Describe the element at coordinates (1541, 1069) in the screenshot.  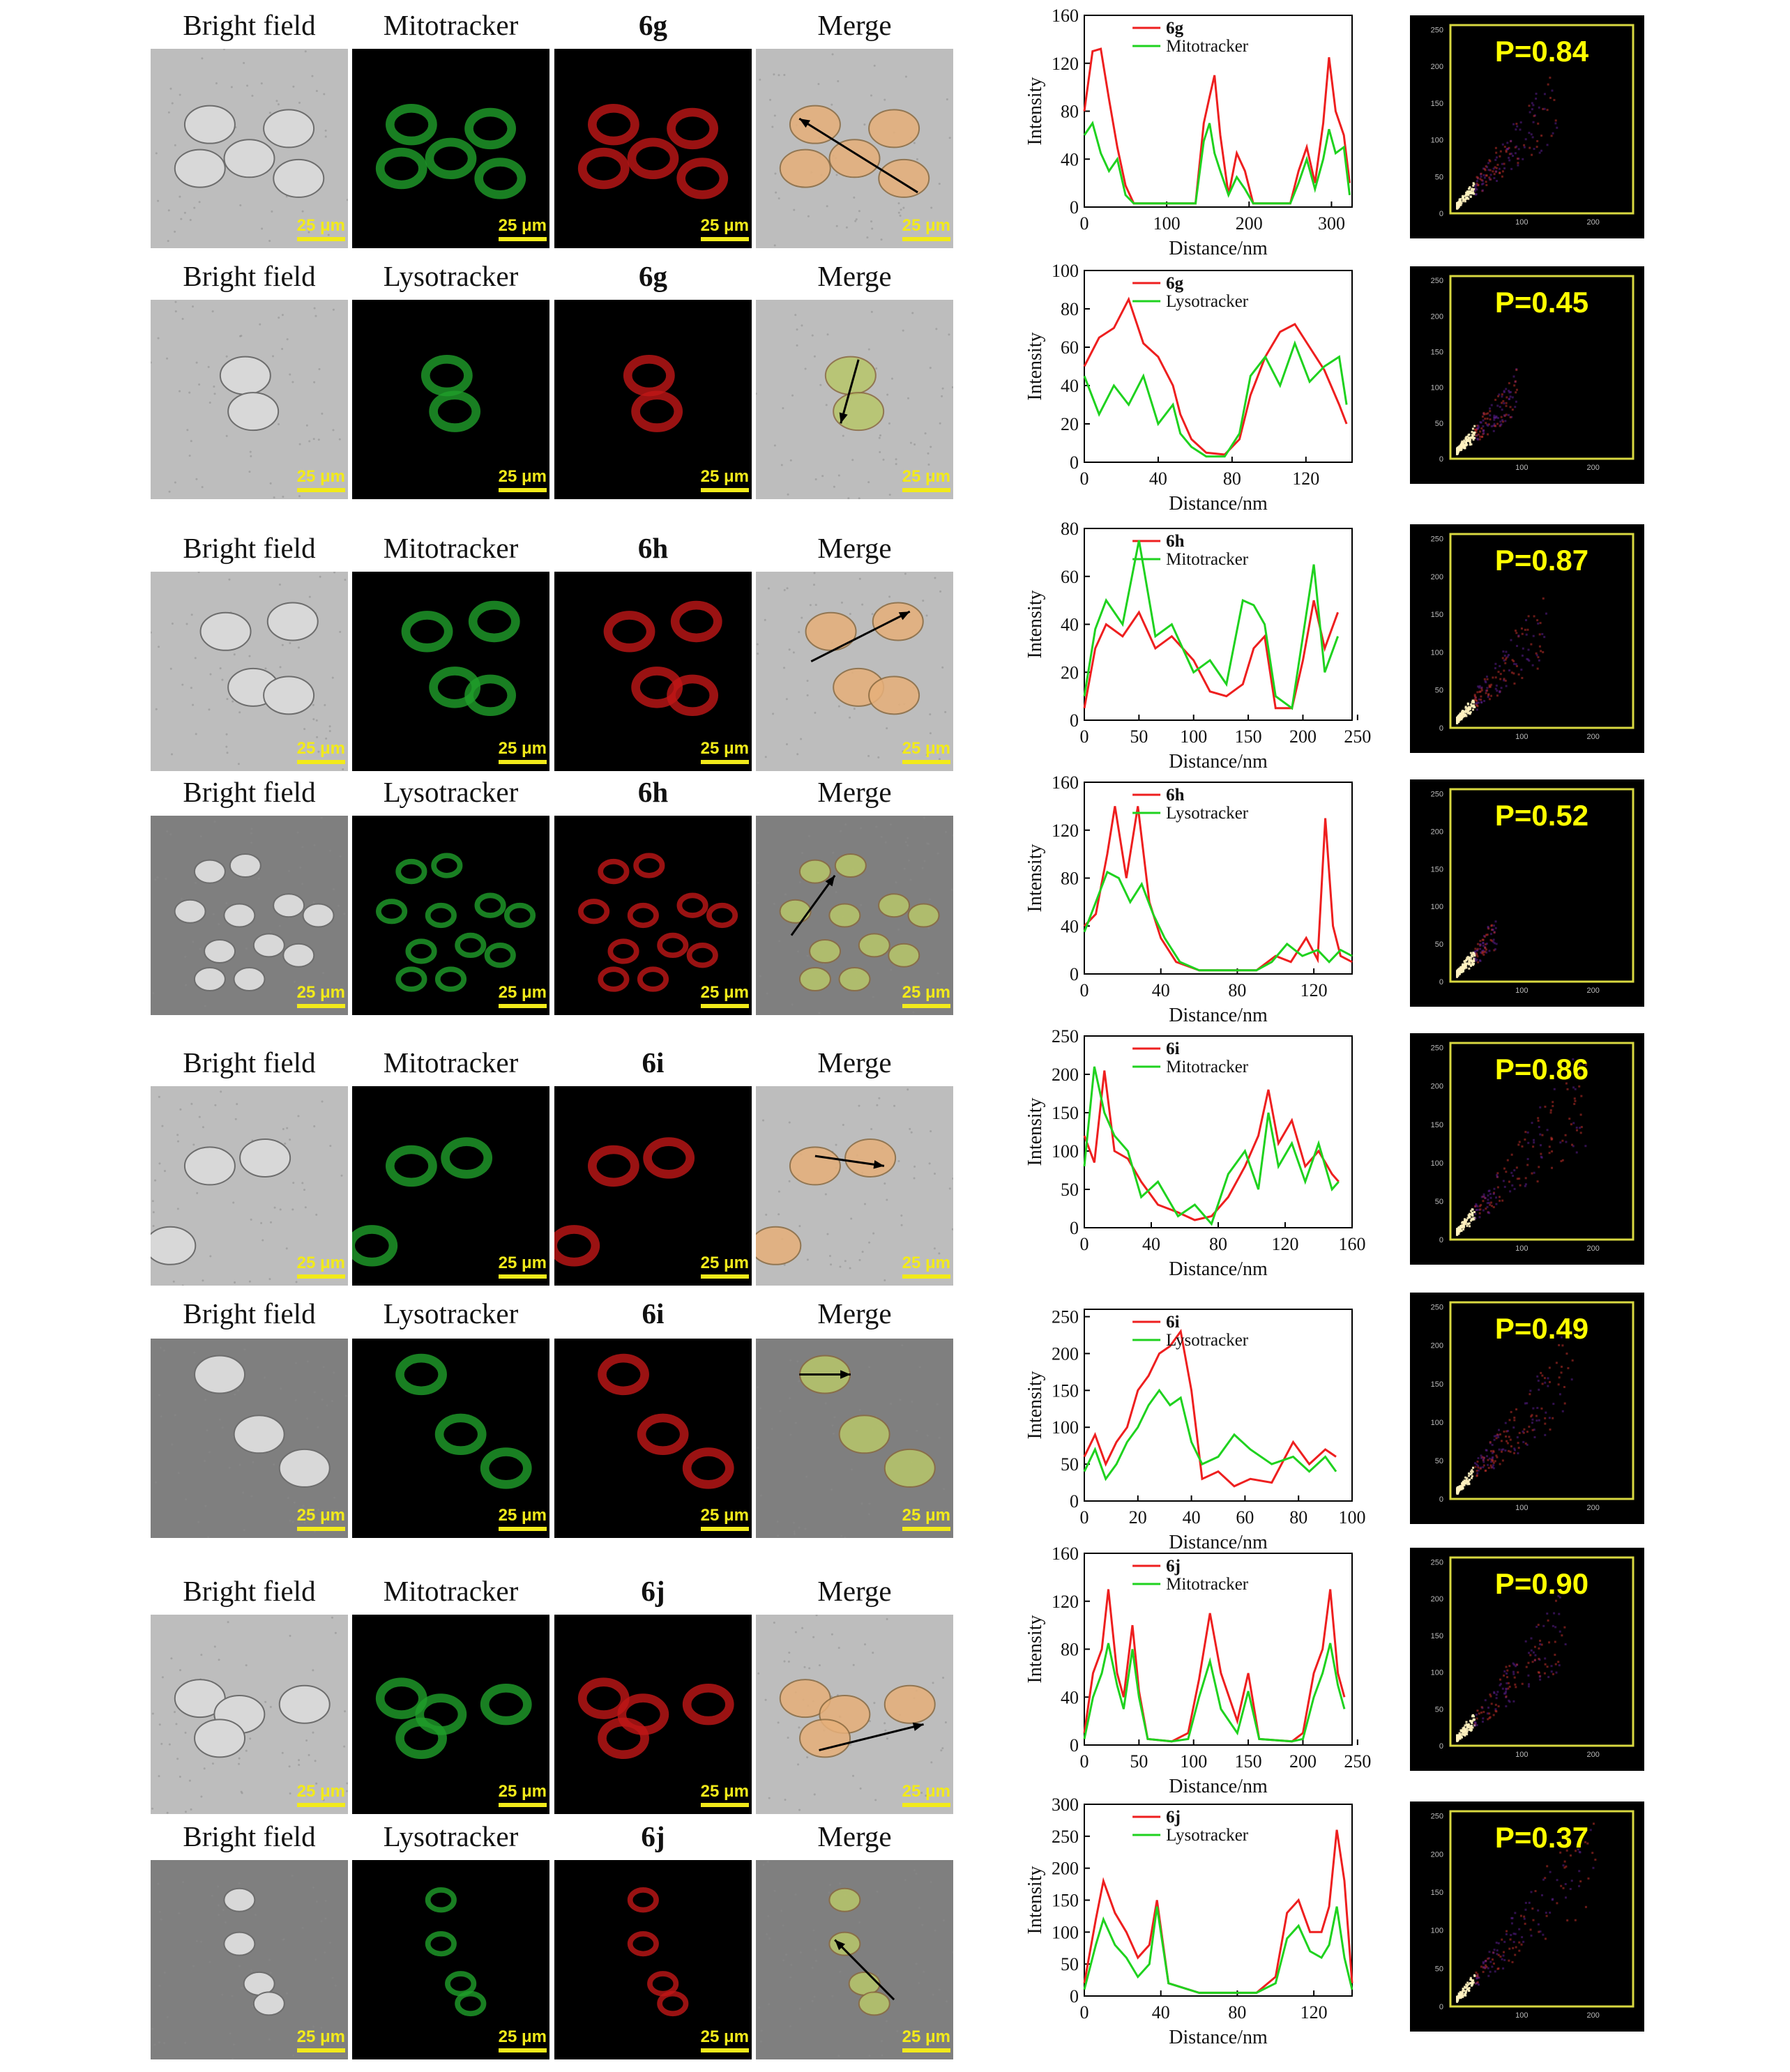
I see `pearson-coefficient: P=0.86` at that location.